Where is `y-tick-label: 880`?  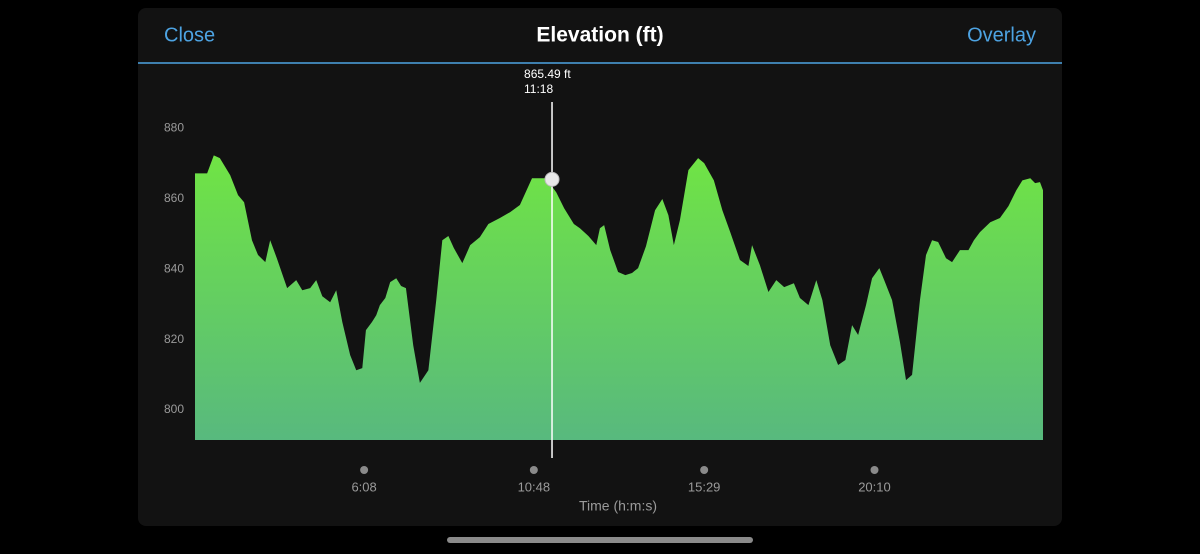
y-tick-label: 880 is located at coordinates (174, 127).